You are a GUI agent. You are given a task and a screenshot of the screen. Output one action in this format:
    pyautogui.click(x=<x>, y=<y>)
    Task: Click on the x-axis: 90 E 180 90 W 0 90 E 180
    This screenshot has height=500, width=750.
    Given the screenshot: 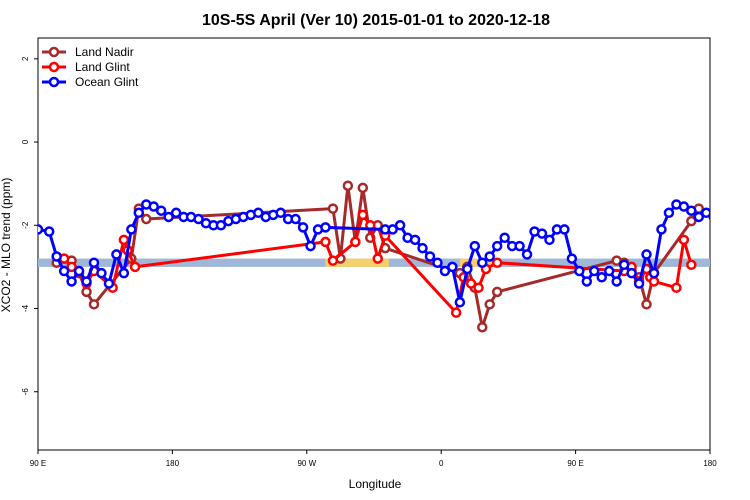 What is the action you would take?
    pyautogui.click(x=373, y=459)
    